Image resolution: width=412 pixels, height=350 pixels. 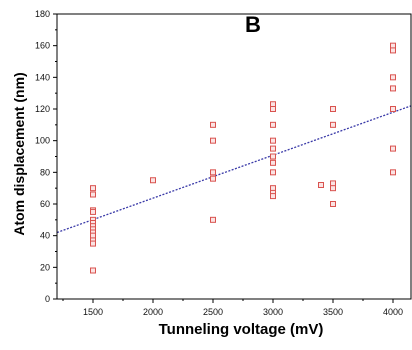 I want to click on y-tick-label: 160, so click(x=42, y=46).